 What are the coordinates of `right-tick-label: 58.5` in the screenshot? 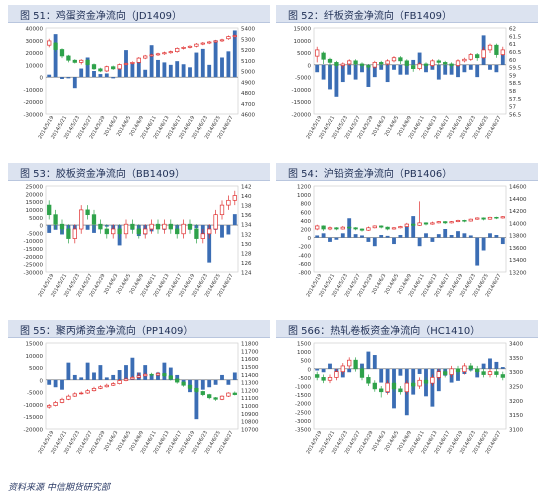 It's located at (515, 84).